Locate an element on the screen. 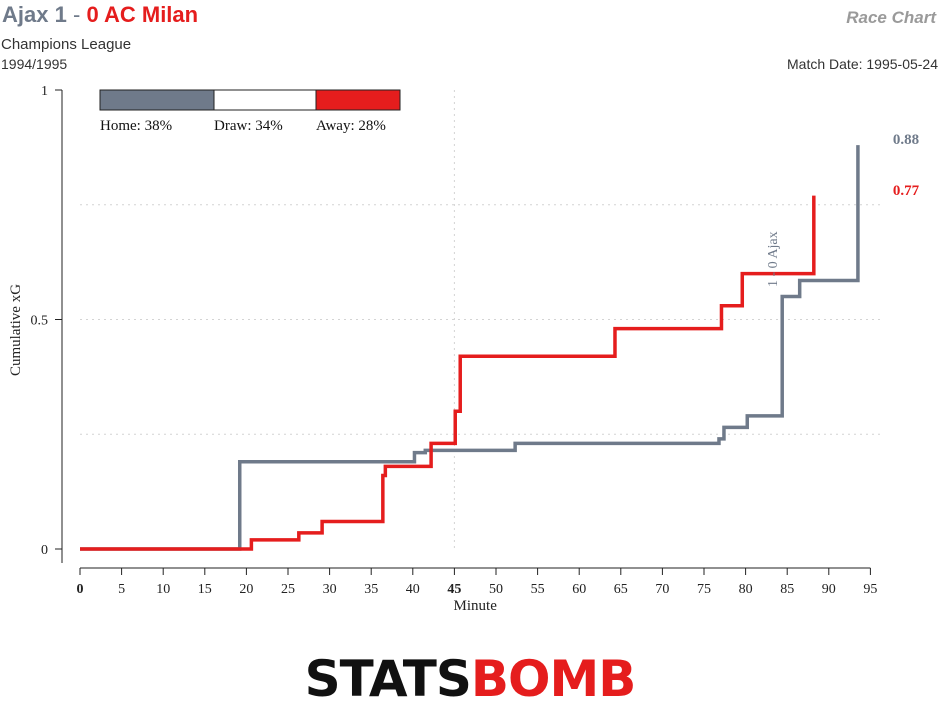  season-label: 1994/1995 is located at coordinates (34, 64).